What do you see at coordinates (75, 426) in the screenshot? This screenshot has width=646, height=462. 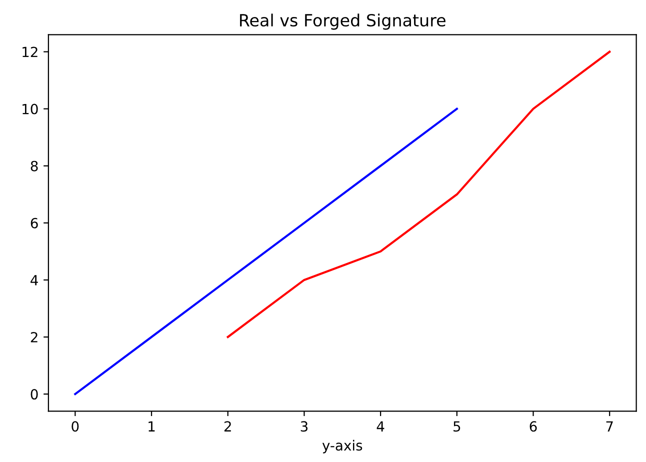 I see `x-tick-label: 0` at bounding box center [75, 426].